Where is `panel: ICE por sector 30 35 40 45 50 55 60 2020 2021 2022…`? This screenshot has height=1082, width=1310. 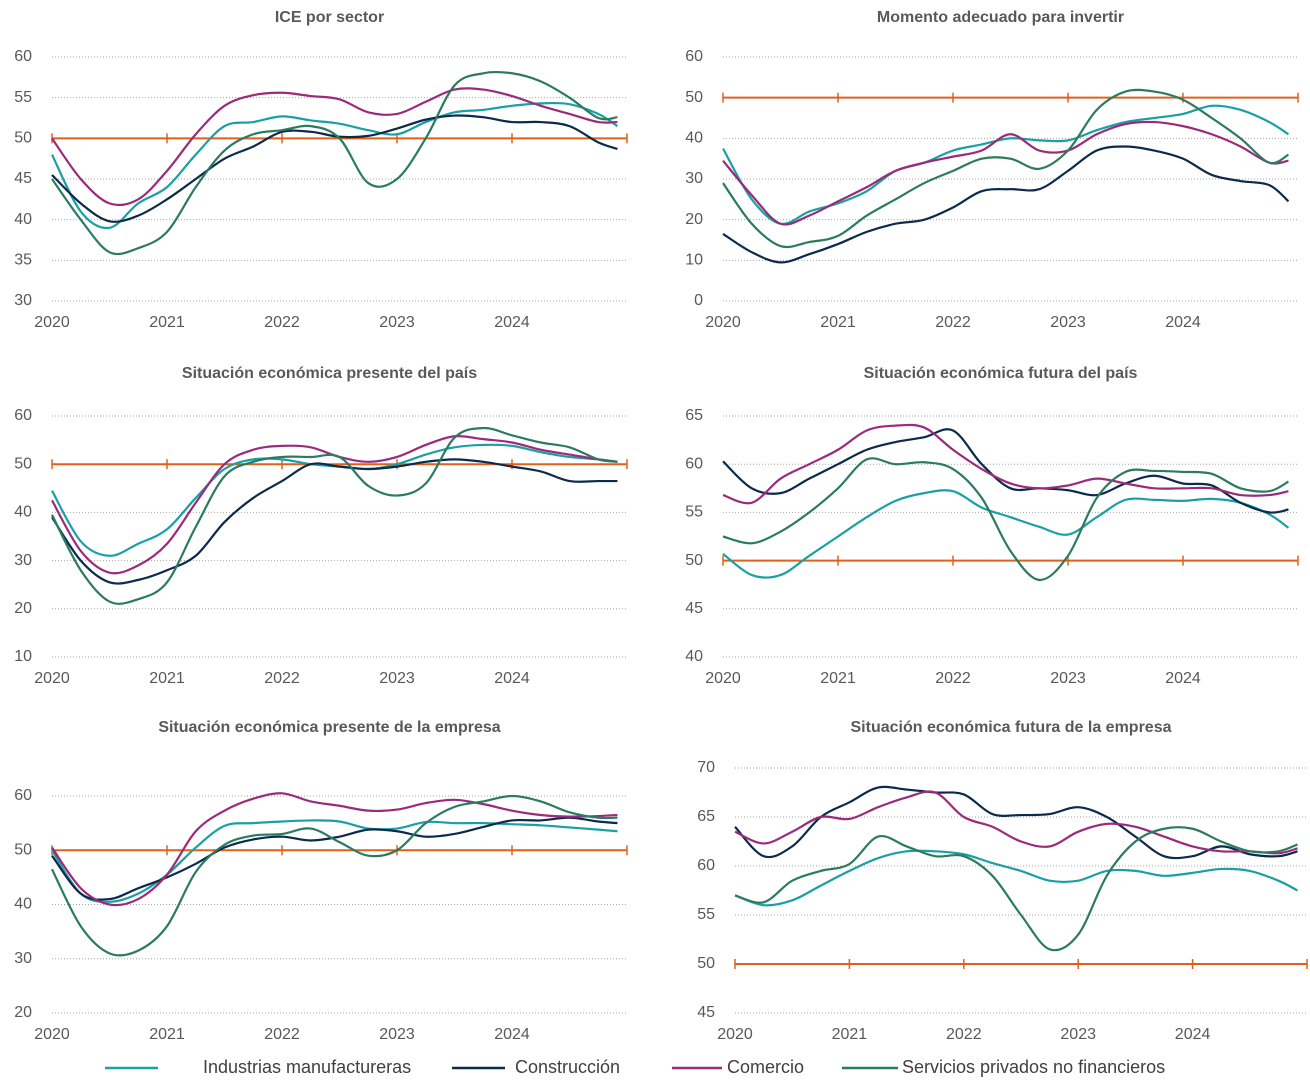
panel: ICE por sector 30 35 40 45 50 55 60 2020 2021 2022… is located at coordinates (321, 170).